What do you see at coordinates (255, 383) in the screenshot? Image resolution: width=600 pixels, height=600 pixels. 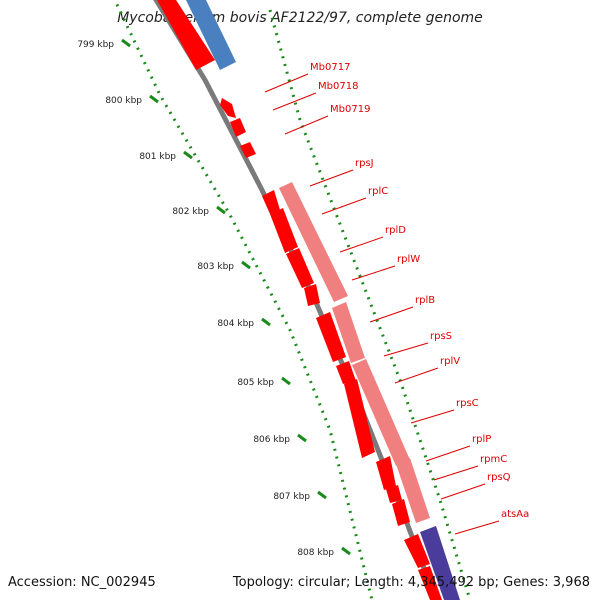 I see `tick-label: 805 kbp` at bounding box center [255, 383].